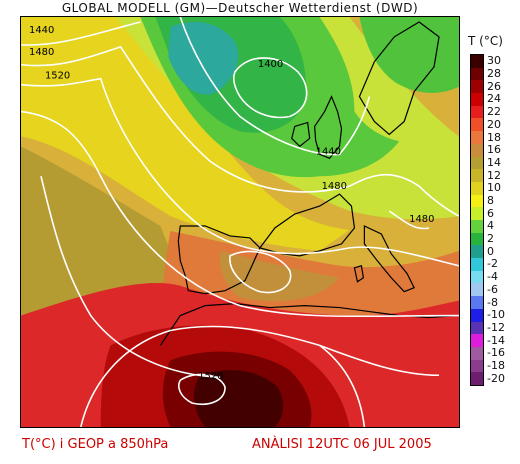  I want to click on colorbar-tick-label: 22, so click(494, 112).